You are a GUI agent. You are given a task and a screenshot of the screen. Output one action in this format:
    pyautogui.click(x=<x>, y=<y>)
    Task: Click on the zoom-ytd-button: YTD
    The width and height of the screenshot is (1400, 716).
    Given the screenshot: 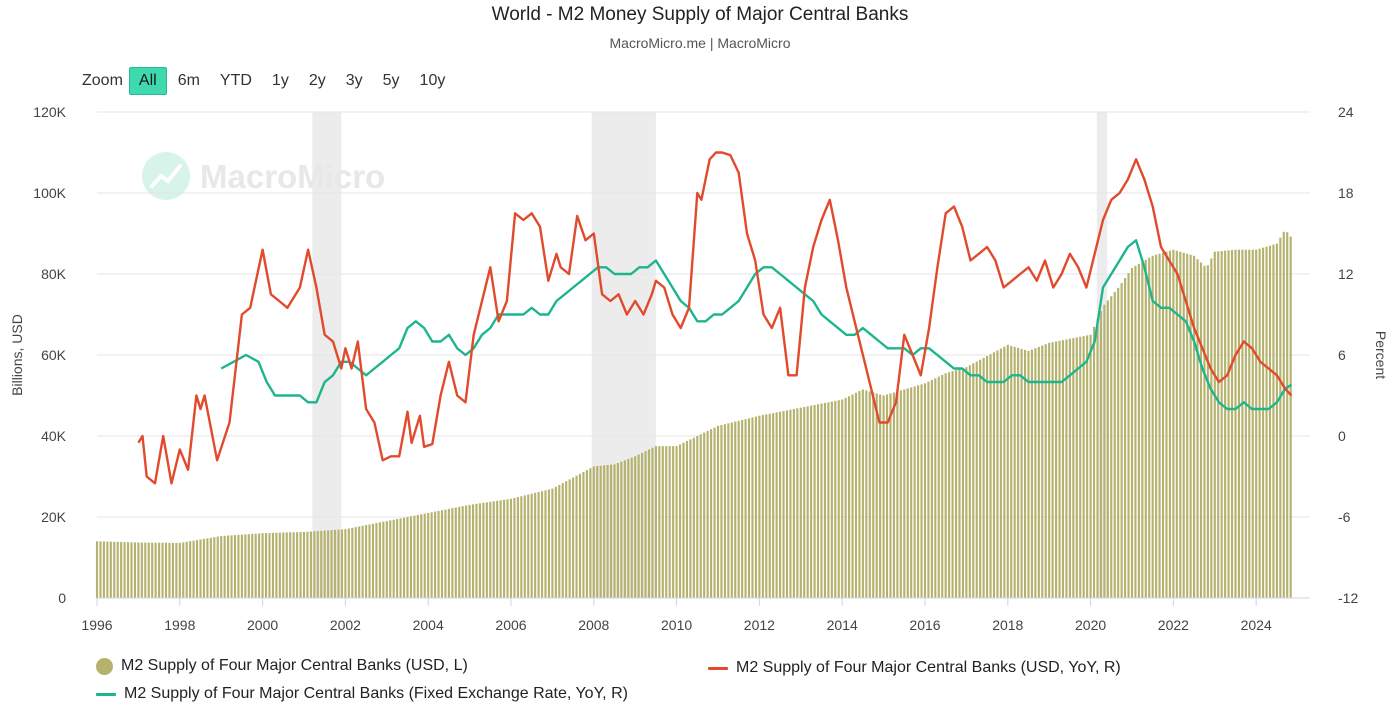 What is the action you would take?
    pyautogui.click(x=235, y=80)
    